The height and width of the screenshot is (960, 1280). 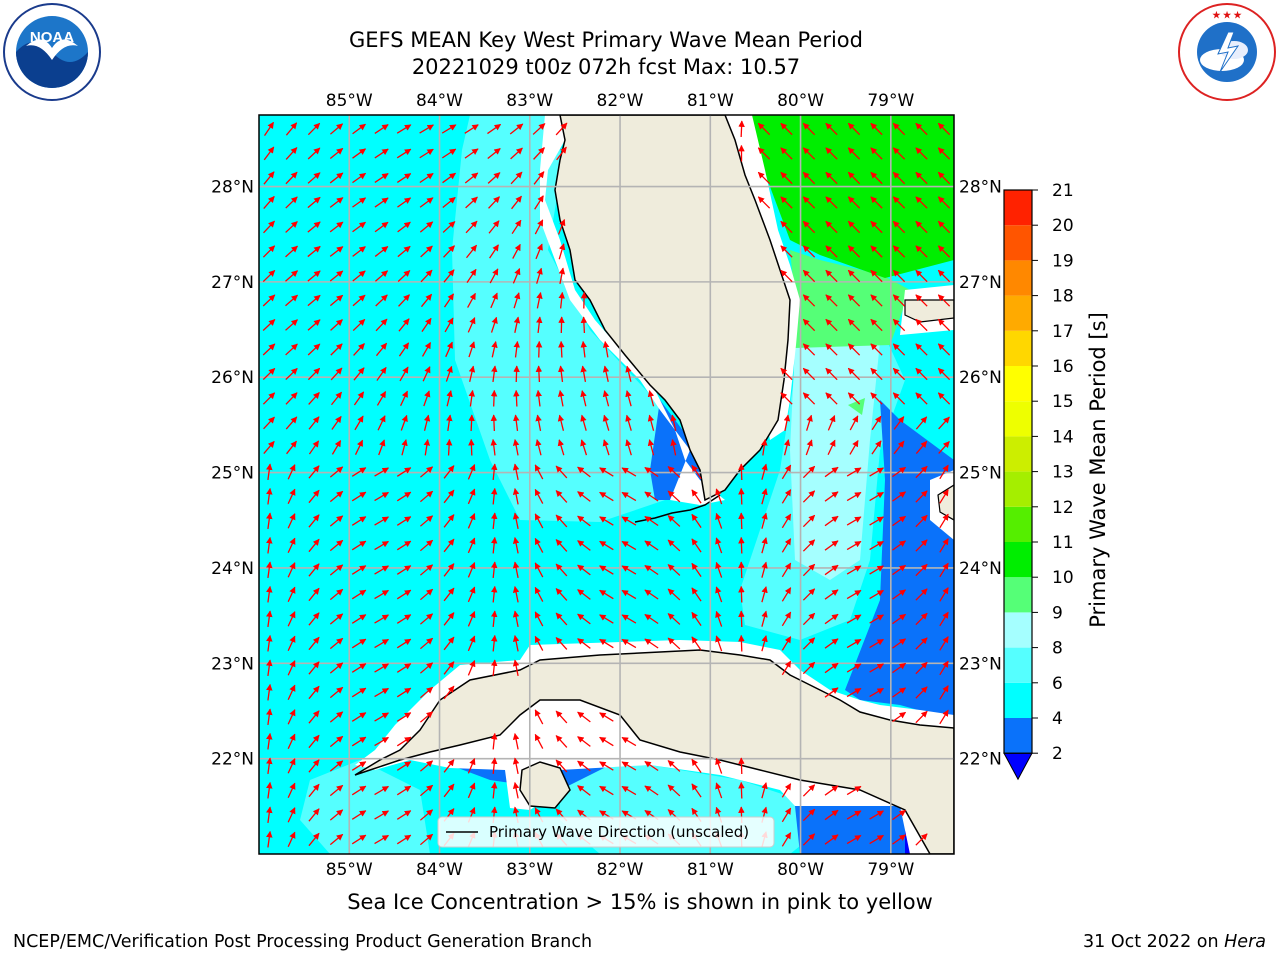 What do you see at coordinates (1018, 700) in the screenshot?
I see `colorbar-segment` at bounding box center [1018, 700].